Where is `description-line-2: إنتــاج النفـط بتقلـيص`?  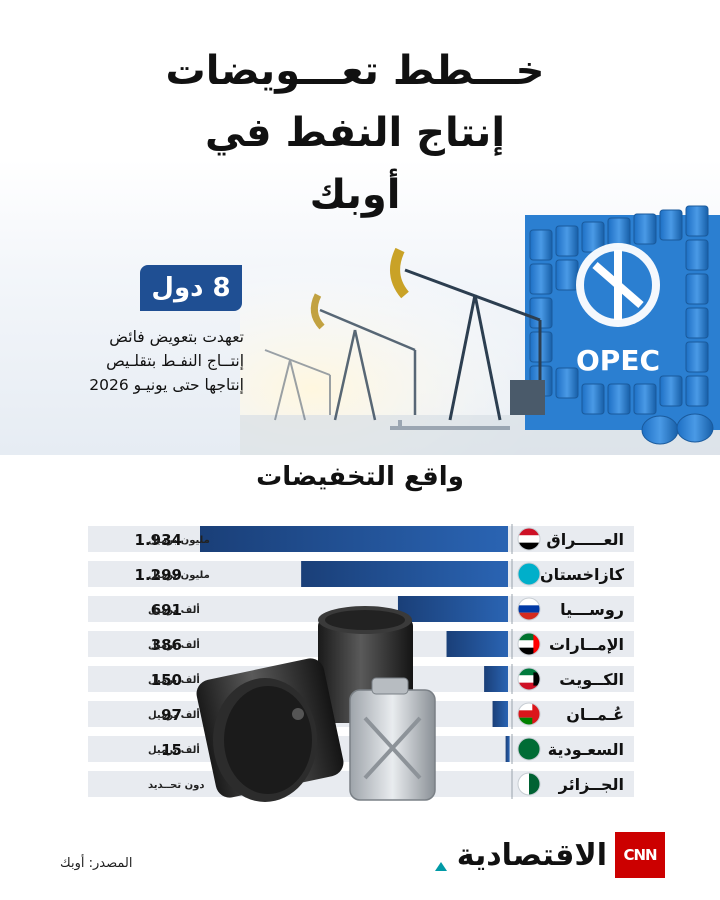
description-line-2: إنتــاج النفـط بتقلـيص is located at coordinates (175, 361).